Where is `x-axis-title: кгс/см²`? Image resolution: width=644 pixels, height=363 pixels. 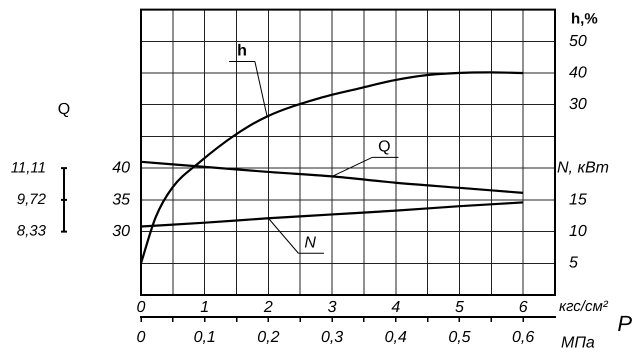 x-axis-title: кгс/см² is located at coordinates (584, 307).